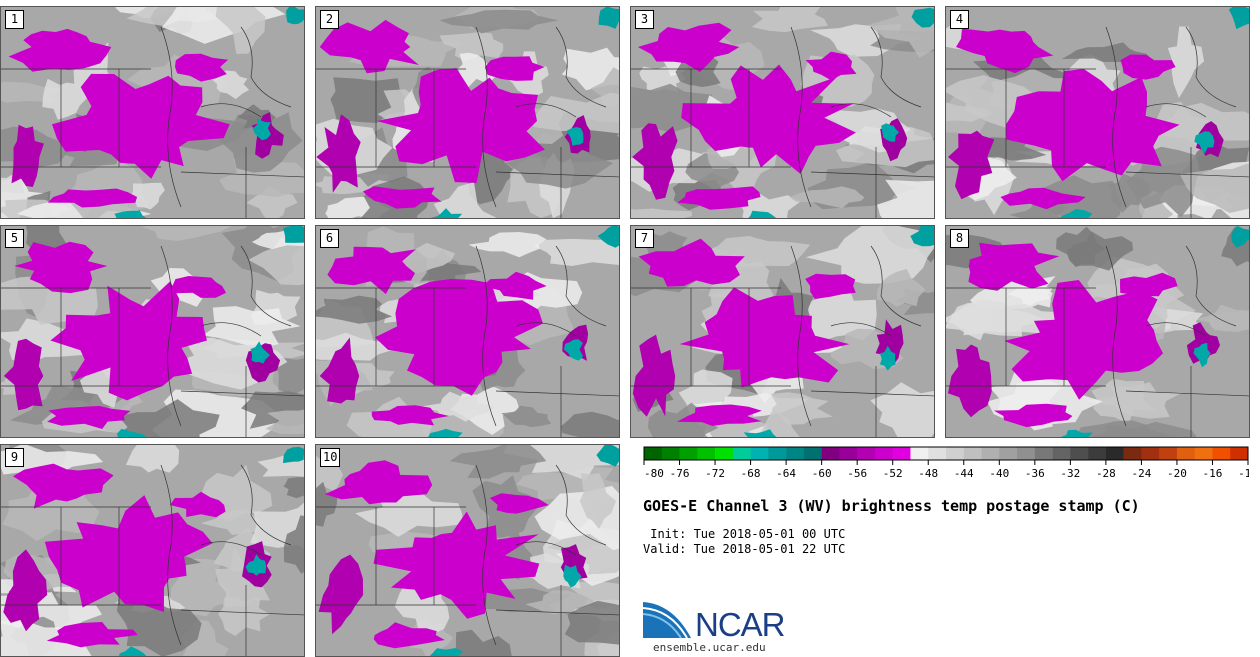 The width and height of the screenshot is (1260, 657). I want to click on panel-number-label: 2, so click(329, 19).